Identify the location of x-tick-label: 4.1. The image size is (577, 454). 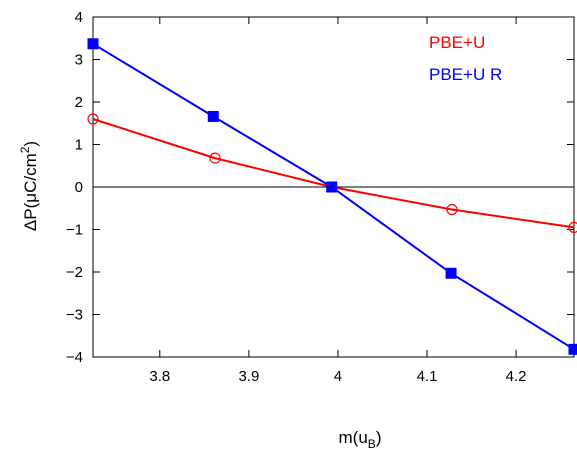
(427, 376).